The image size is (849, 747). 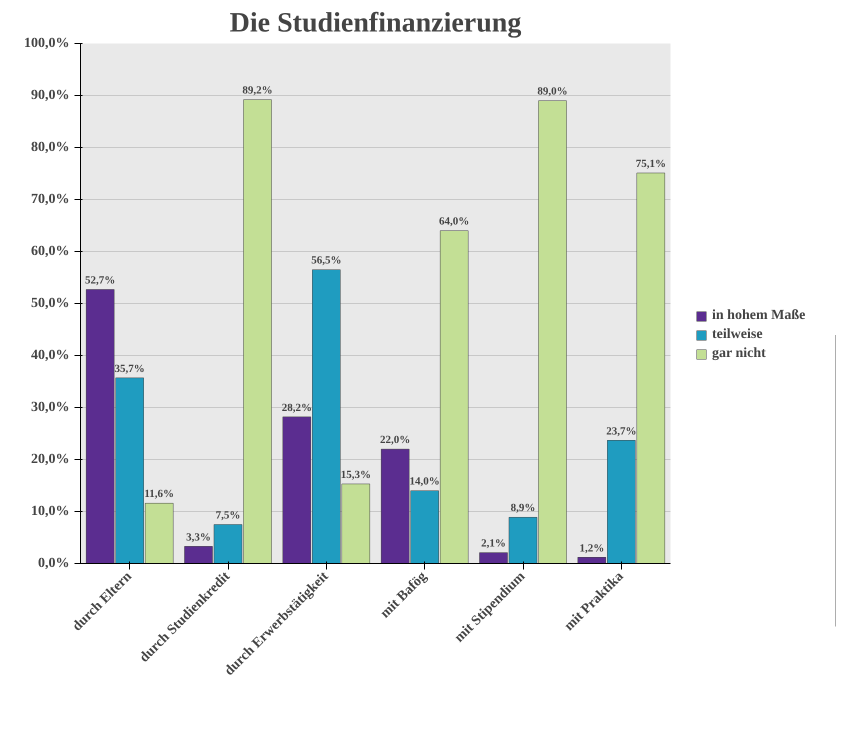 What do you see at coordinates (523, 508) in the screenshot?
I see `data-label: 8,9%` at bounding box center [523, 508].